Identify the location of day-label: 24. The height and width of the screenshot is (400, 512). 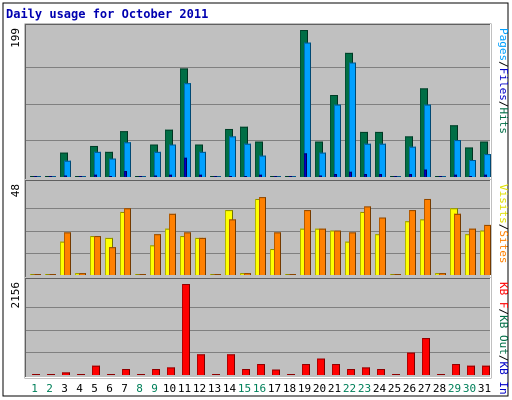
(380, 388).